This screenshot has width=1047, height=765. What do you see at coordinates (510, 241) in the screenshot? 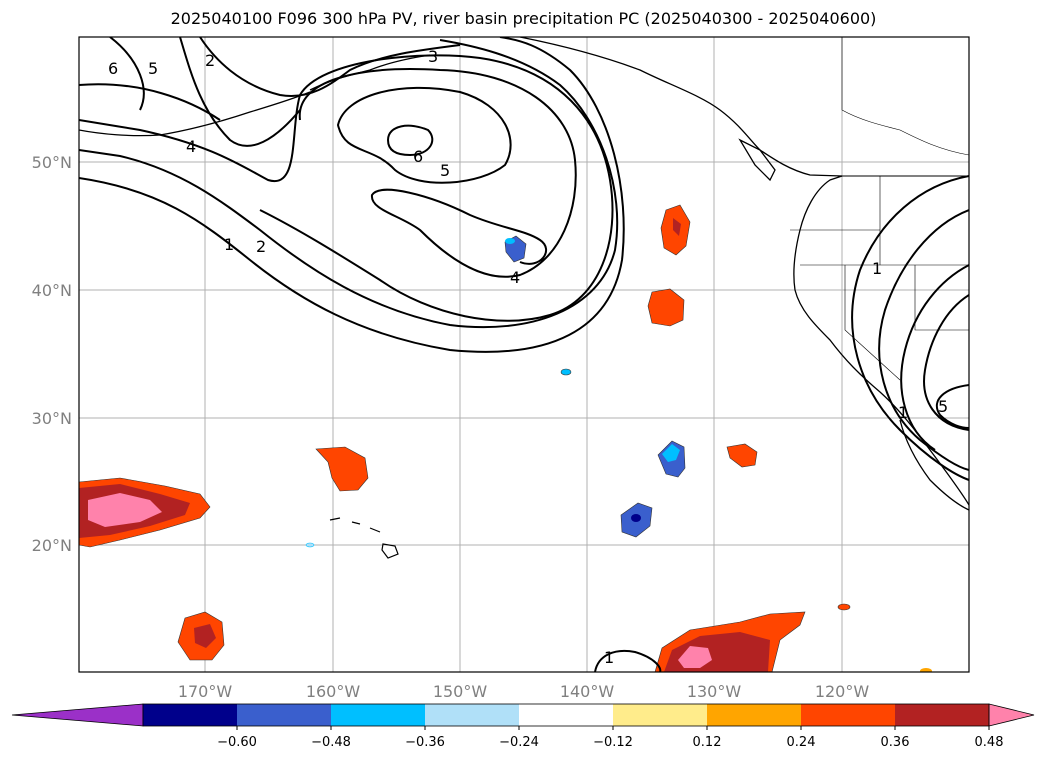
I see `negative-blob-145w-edge` at bounding box center [510, 241].